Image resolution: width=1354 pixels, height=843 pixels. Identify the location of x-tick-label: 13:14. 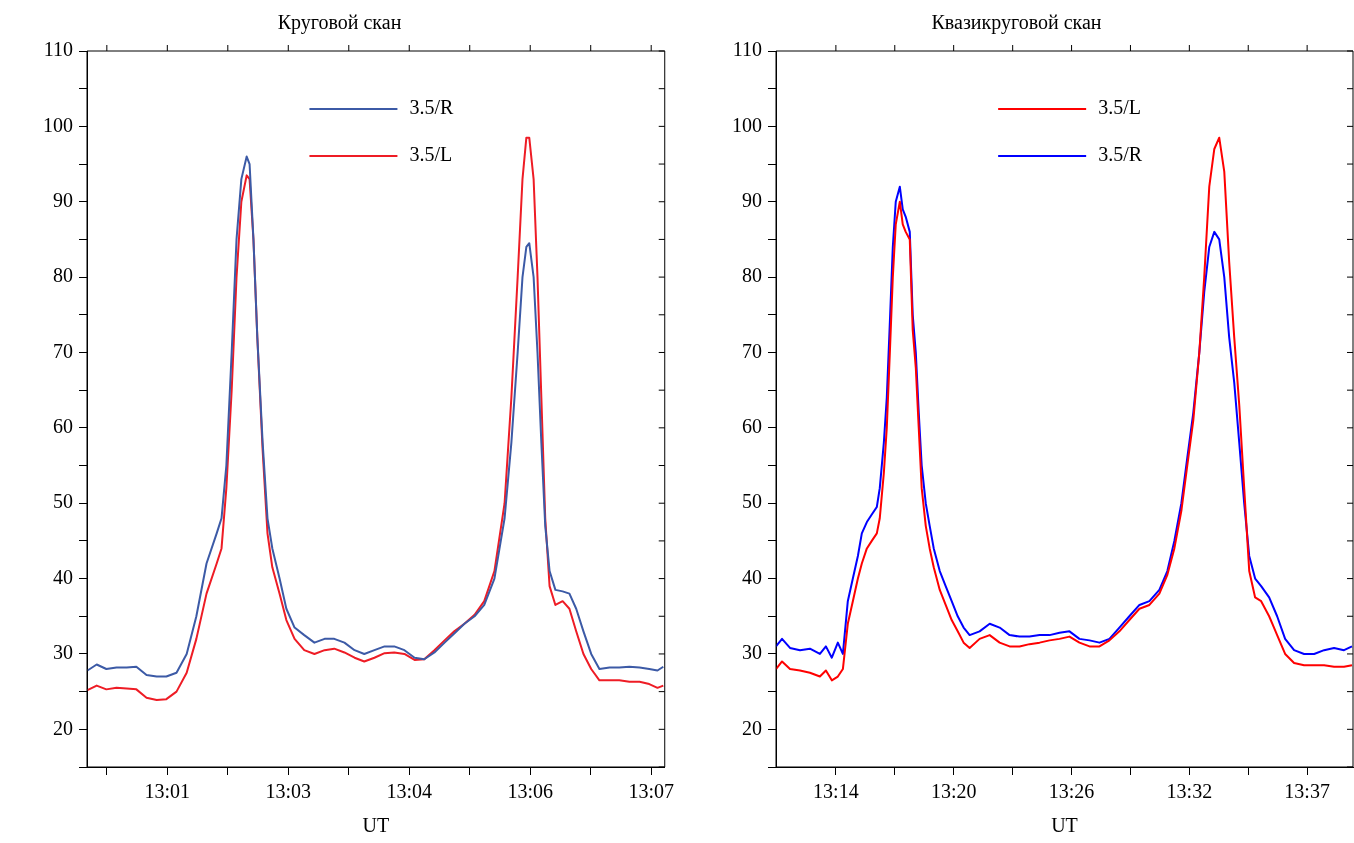
(836, 791).